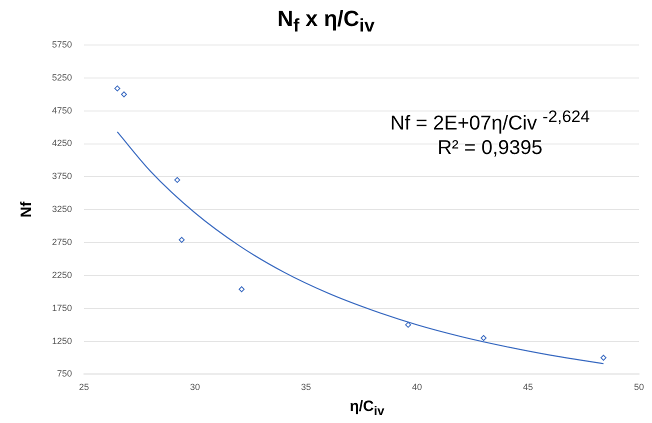 The height and width of the screenshot is (423, 652). What do you see at coordinates (62, 275) in the screenshot?
I see `y-tick-label: 2250` at bounding box center [62, 275].